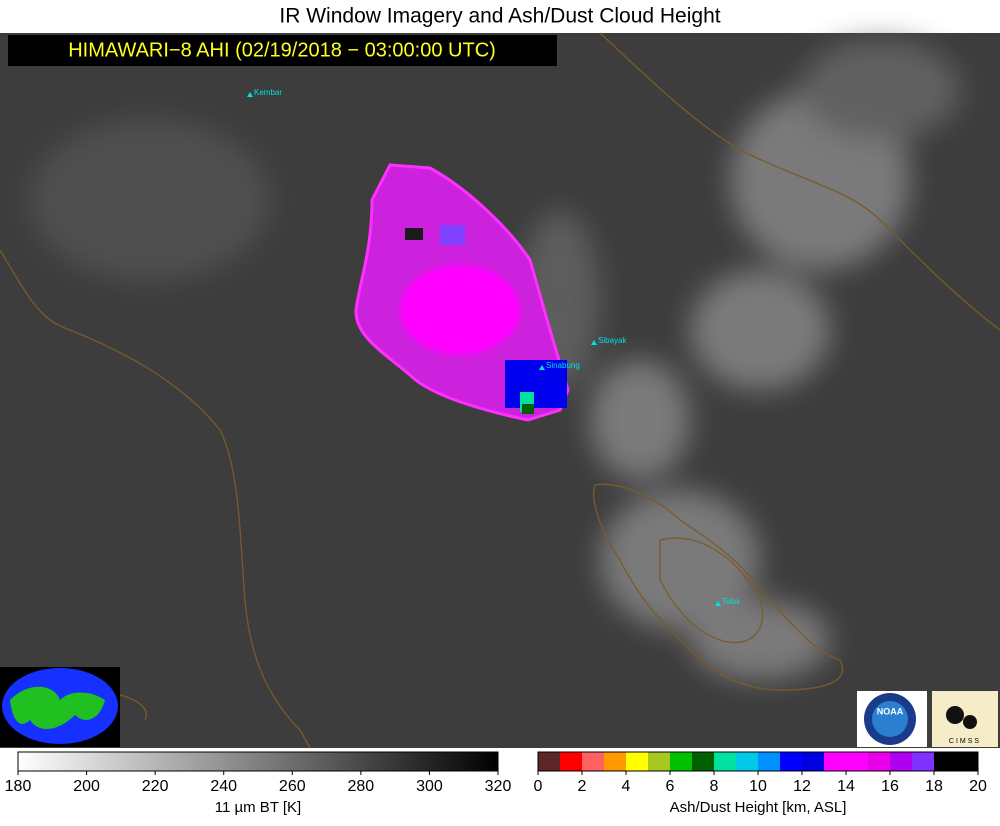  I want to click on ash-cloud, so click(462, 292).